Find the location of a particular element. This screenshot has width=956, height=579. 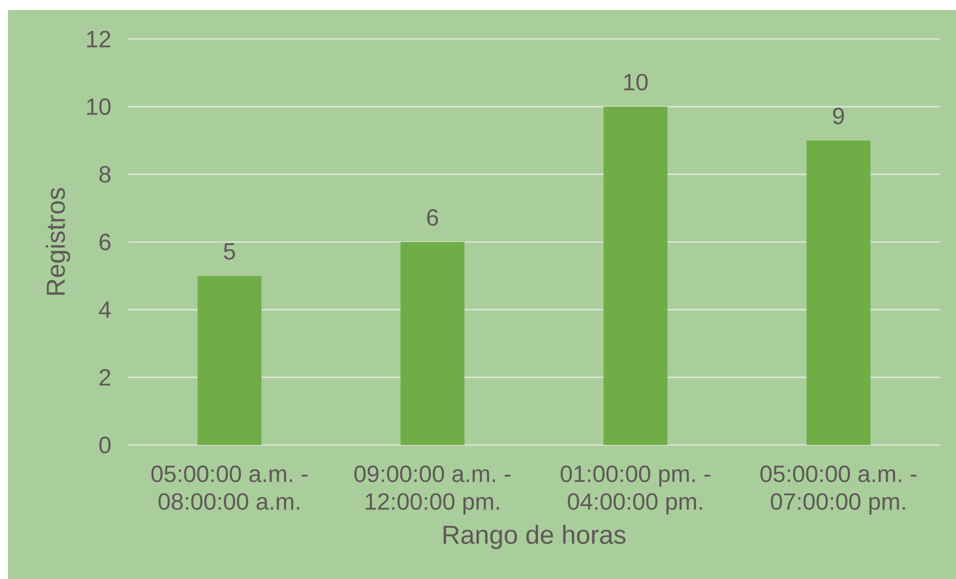

data-label: 10 is located at coordinates (636, 82).